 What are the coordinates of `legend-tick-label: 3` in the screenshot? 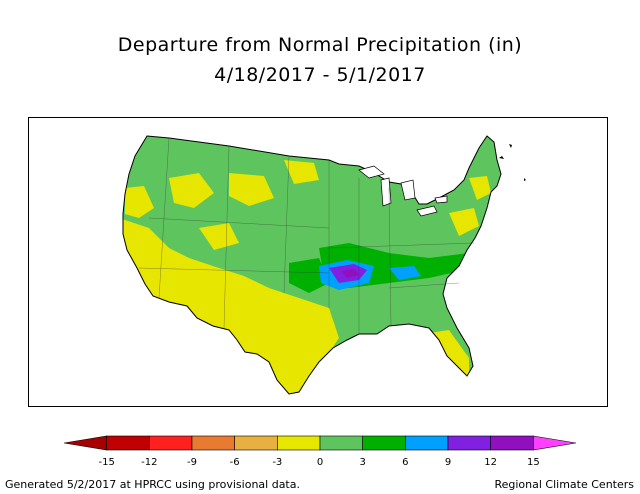 It's located at (362, 462).